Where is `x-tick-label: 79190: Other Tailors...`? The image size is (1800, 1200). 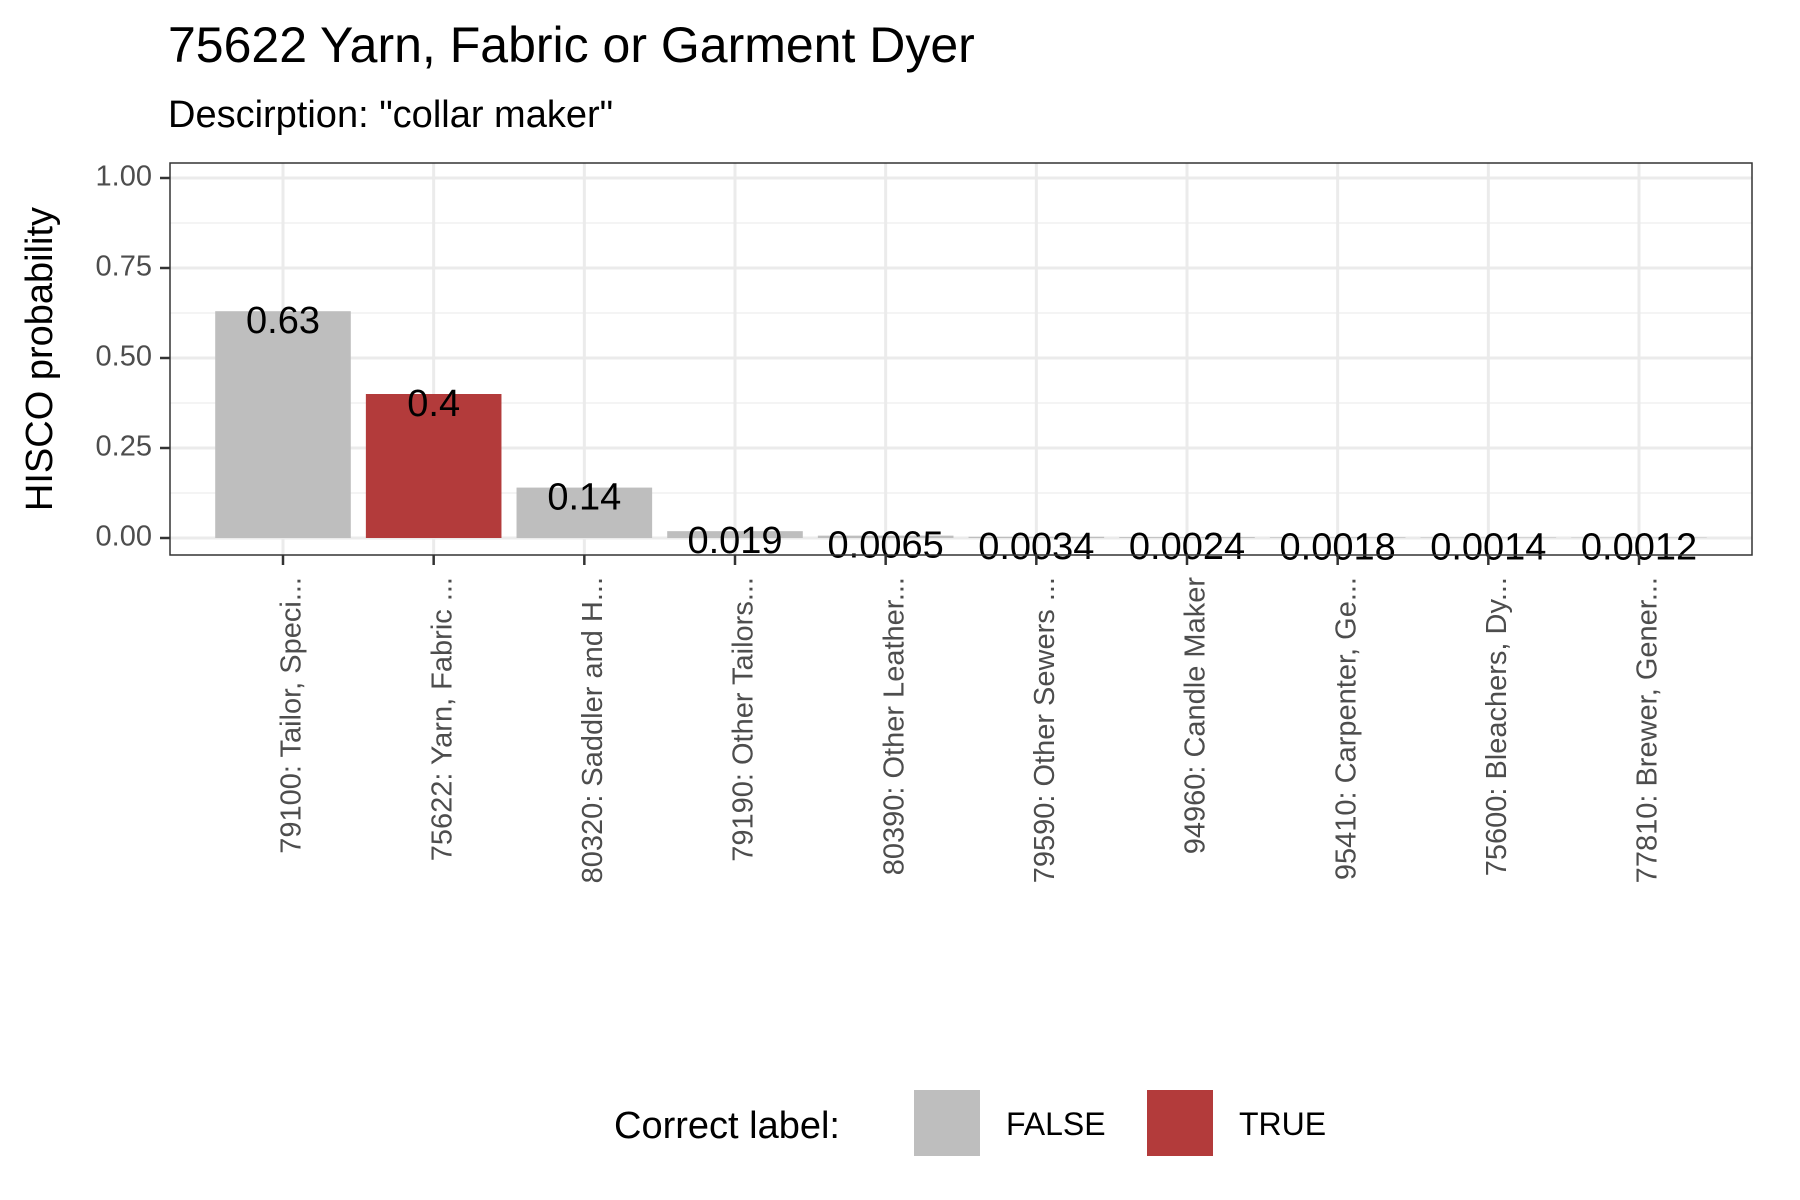 x-tick-label: 79190: Other Tailors... is located at coordinates (744, 719).